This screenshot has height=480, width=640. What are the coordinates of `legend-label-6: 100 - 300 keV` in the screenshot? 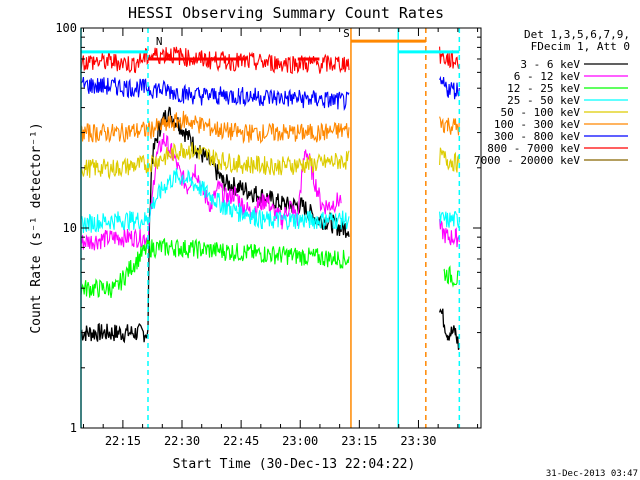 It's located at (537, 124).